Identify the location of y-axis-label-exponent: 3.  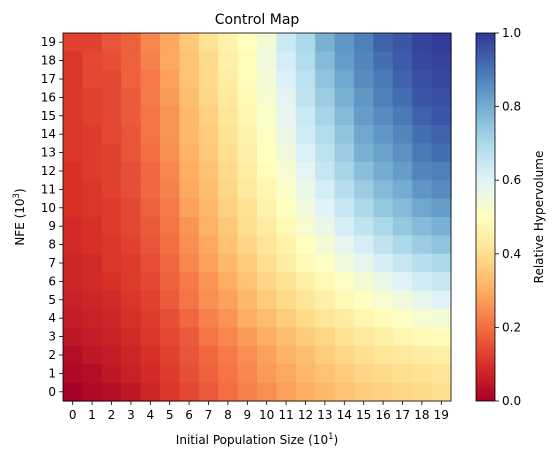
(17, 195).